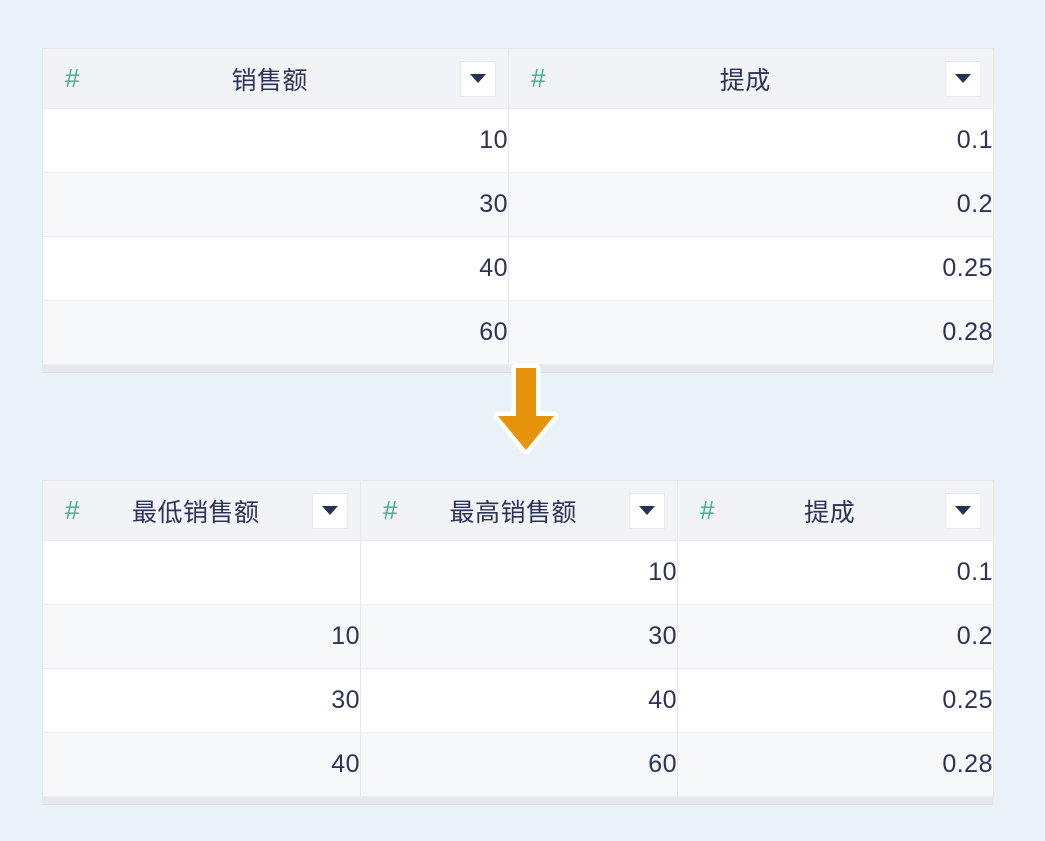 The image size is (1045, 841). What do you see at coordinates (269, 80) in the screenshot?
I see `column-header-label: 销售额` at bounding box center [269, 80].